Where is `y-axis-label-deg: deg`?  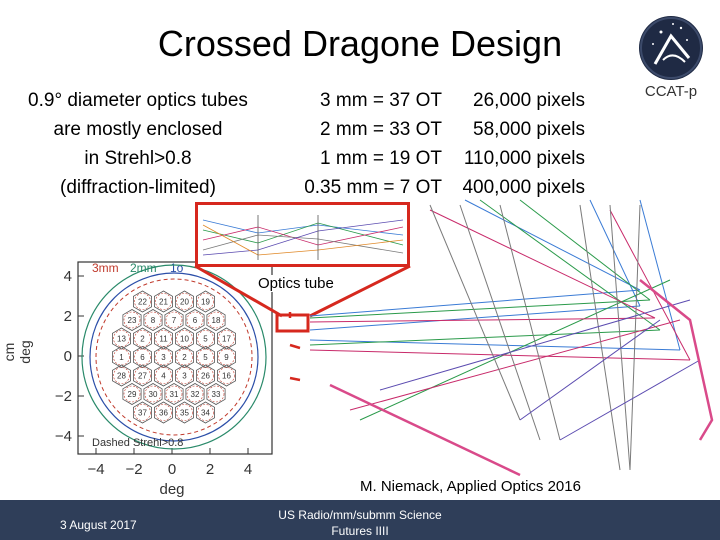 y-axis-label-deg: deg is located at coordinates (25, 351).